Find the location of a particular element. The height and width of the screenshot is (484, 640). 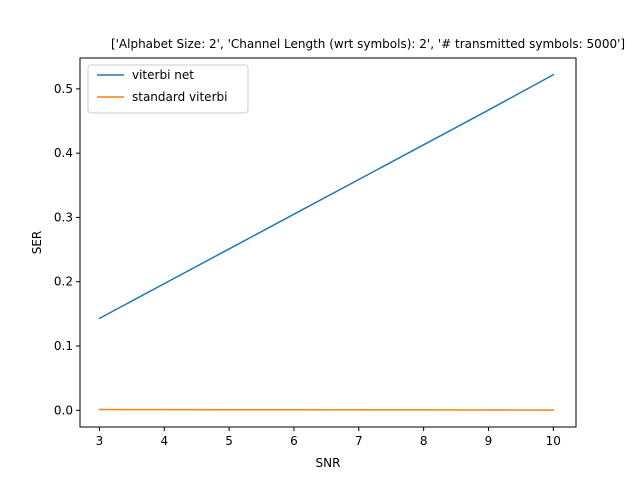

y-tick-label: 0.1 is located at coordinates (63, 346).